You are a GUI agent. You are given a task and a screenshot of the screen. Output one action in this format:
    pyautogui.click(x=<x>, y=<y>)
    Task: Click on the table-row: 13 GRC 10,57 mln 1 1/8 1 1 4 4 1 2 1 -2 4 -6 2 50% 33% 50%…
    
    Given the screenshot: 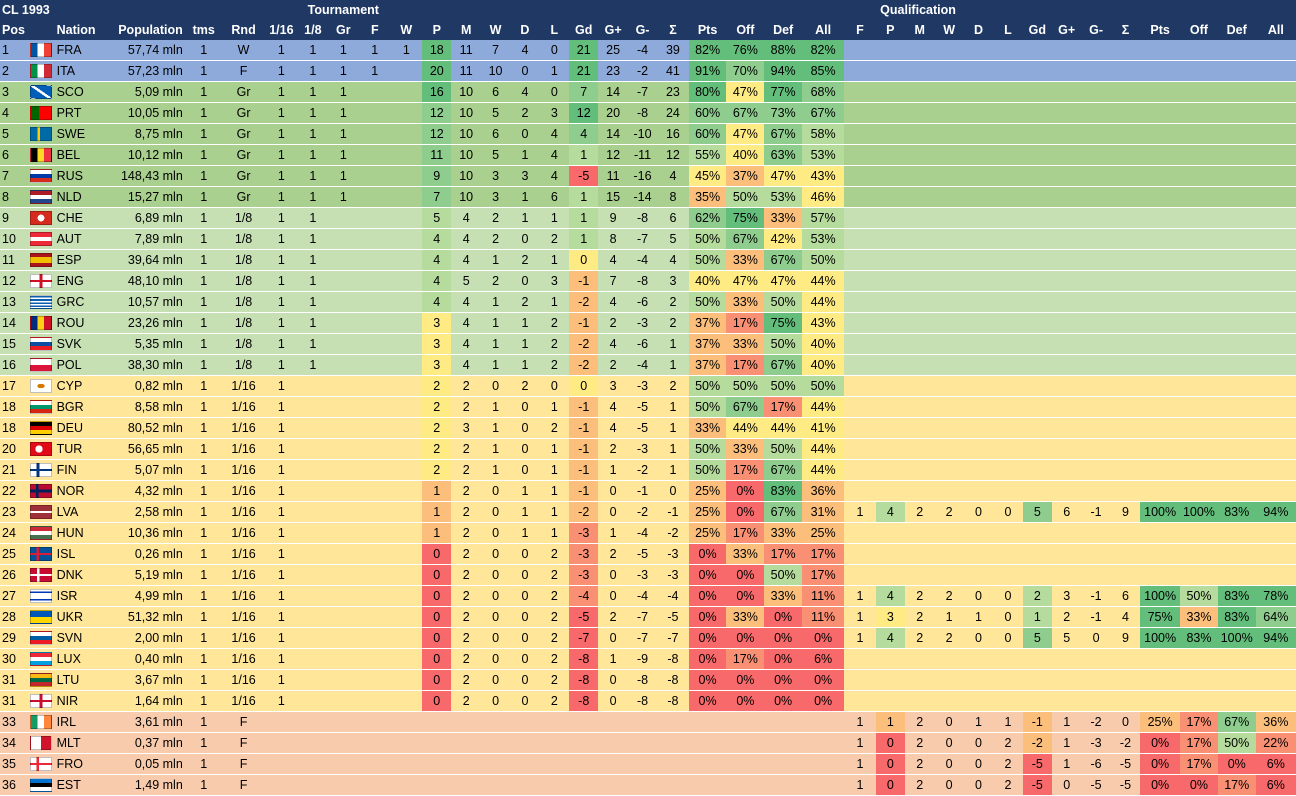 What is the action you would take?
    pyautogui.click(x=648, y=302)
    